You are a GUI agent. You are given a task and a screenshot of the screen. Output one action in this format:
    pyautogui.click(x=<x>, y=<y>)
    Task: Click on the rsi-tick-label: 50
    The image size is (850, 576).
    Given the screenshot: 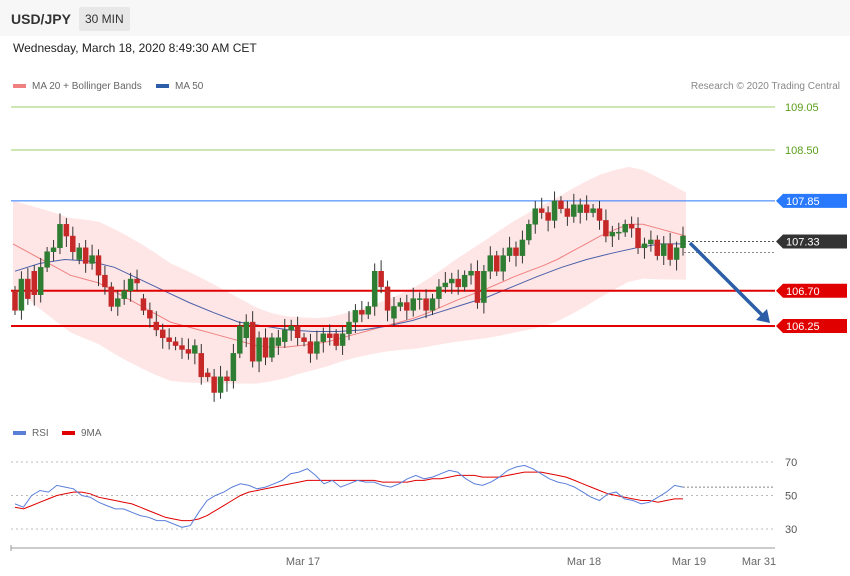 What is the action you would take?
    pyautogui.click(x=791, y=497)
    